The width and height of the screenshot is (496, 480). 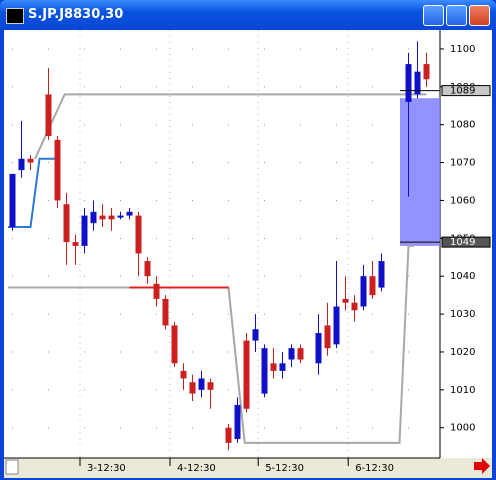 What do you see at coordinates (462, 276) in the screenshot?
I see `price-label: 1040` at bounding box center [462, 276].